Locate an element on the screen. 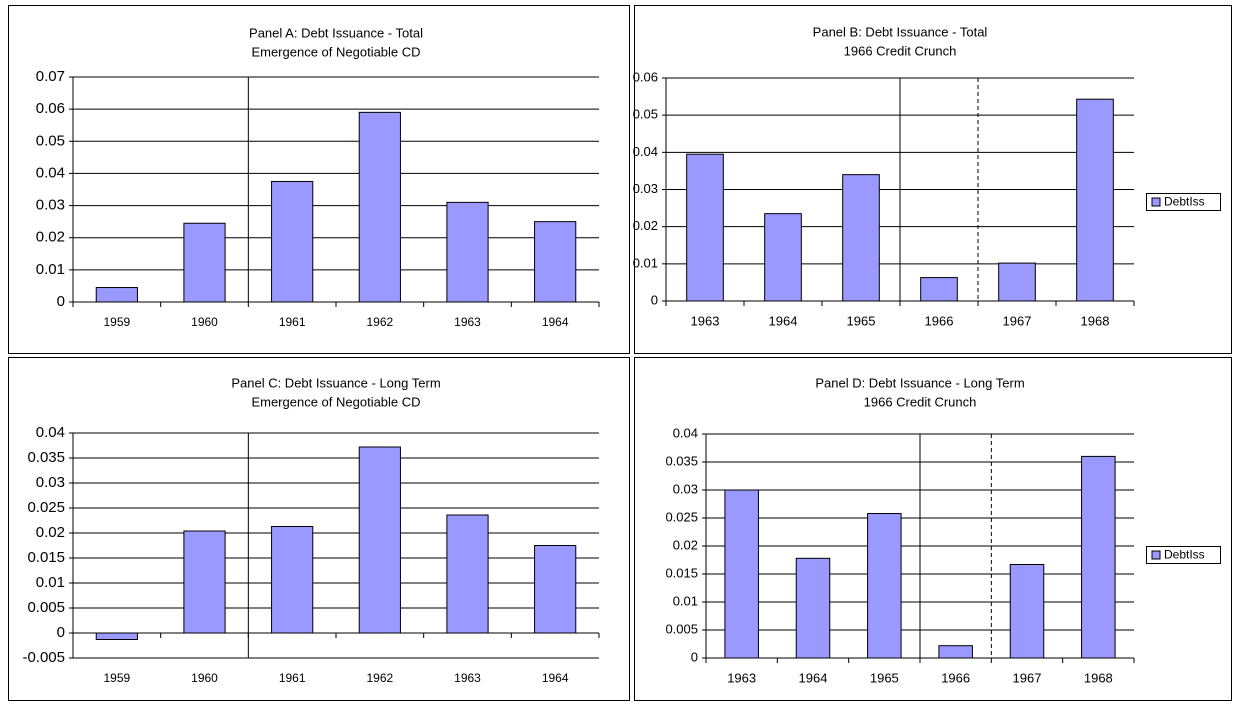 The image size is (1238, 704). y-tick-label: 0.07 is located at coordinates (50, 76).